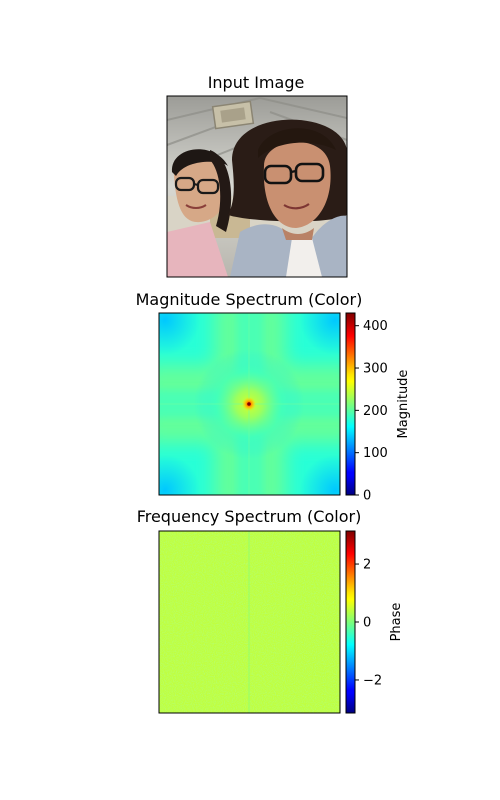 The height and width of the screenshot is (800, 500). Describe the element at coordinates (375, 411) in the screenshot. I see `magnitude-tick-label: 200` at that location.